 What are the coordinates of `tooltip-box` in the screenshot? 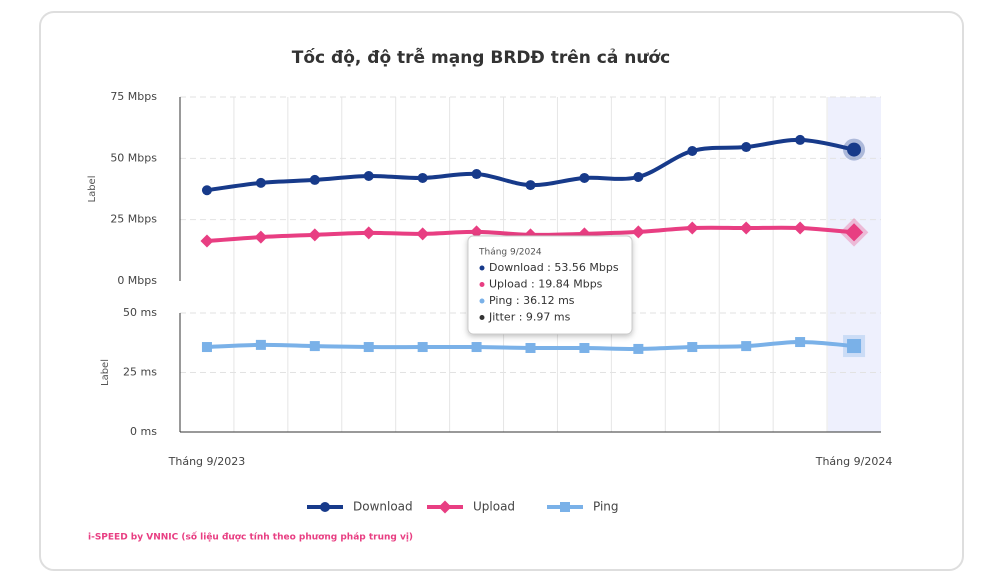 It's located at (550, 285).